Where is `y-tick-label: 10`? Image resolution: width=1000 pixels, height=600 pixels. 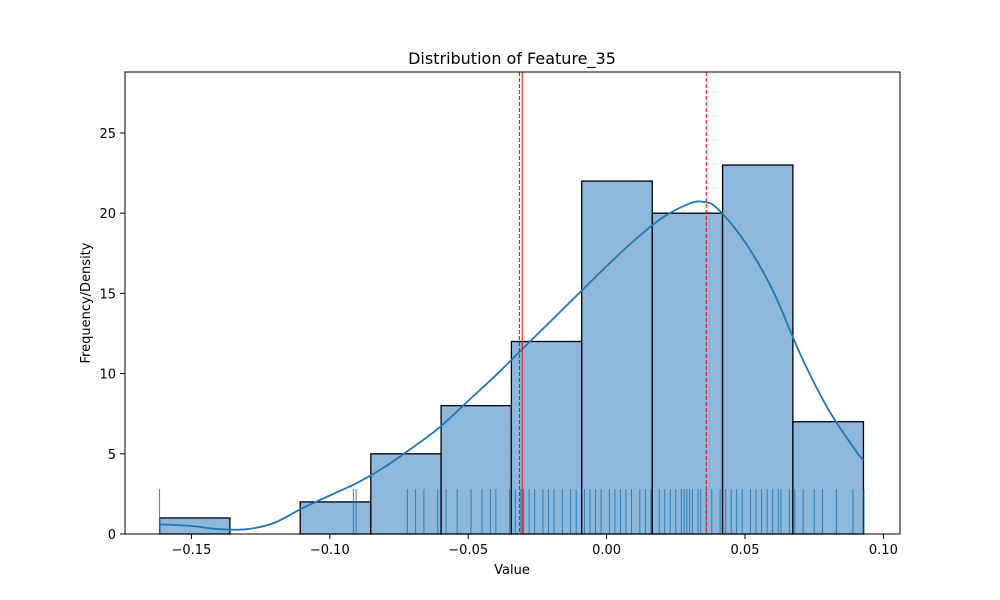 y-tick-label: 10 is located at coordinates (107, 375).